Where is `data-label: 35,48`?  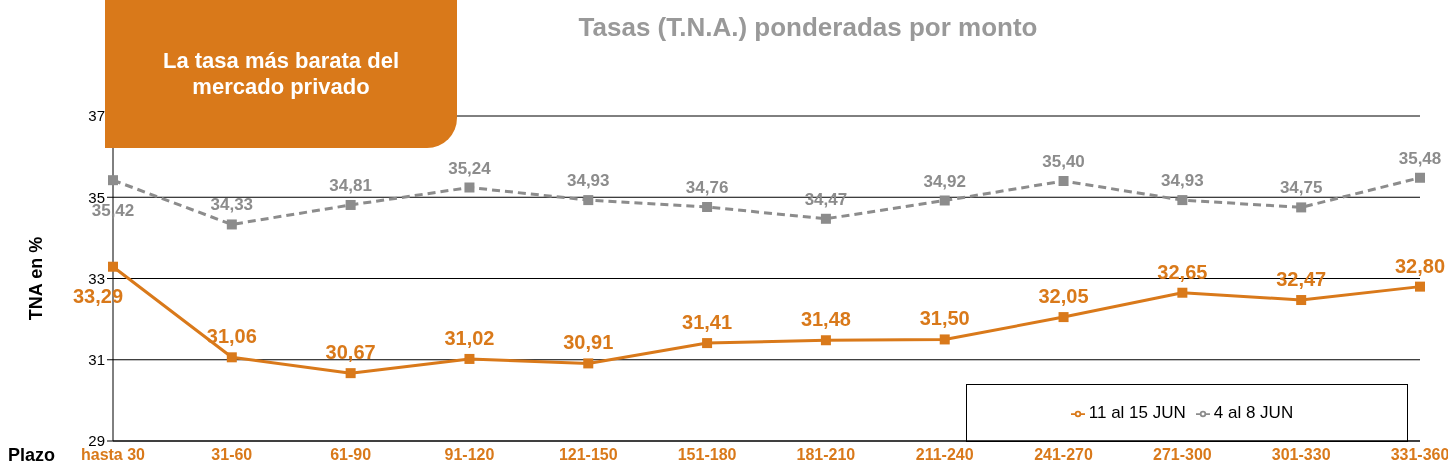
data-label: 35,48 is located at coordinates (1420, 158).